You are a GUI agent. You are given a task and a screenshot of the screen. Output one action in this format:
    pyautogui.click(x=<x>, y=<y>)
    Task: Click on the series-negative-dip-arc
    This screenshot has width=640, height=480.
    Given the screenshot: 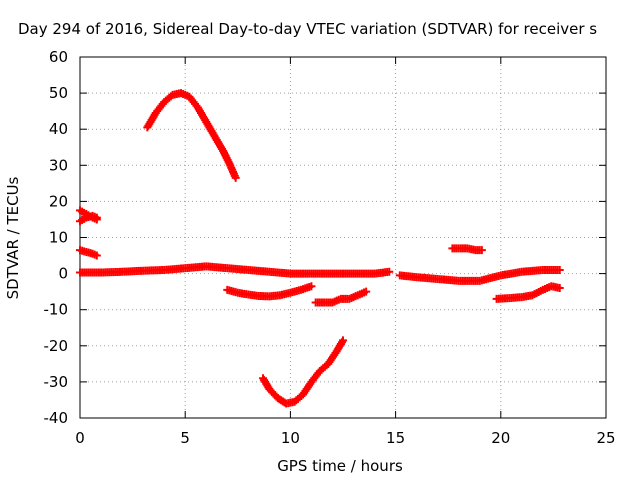 What is the action you would take?
    pyautogui.click(x=303, y=372)
    